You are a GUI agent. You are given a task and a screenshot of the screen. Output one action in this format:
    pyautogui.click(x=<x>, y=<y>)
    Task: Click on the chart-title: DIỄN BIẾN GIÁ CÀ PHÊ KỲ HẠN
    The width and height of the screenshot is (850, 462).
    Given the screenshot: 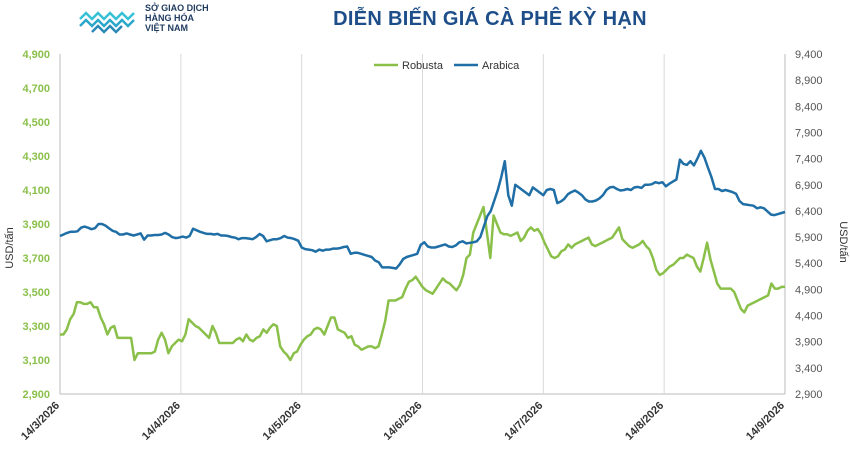 What is the action you would take?
    pyautogui.click(x=490, y=19)
    